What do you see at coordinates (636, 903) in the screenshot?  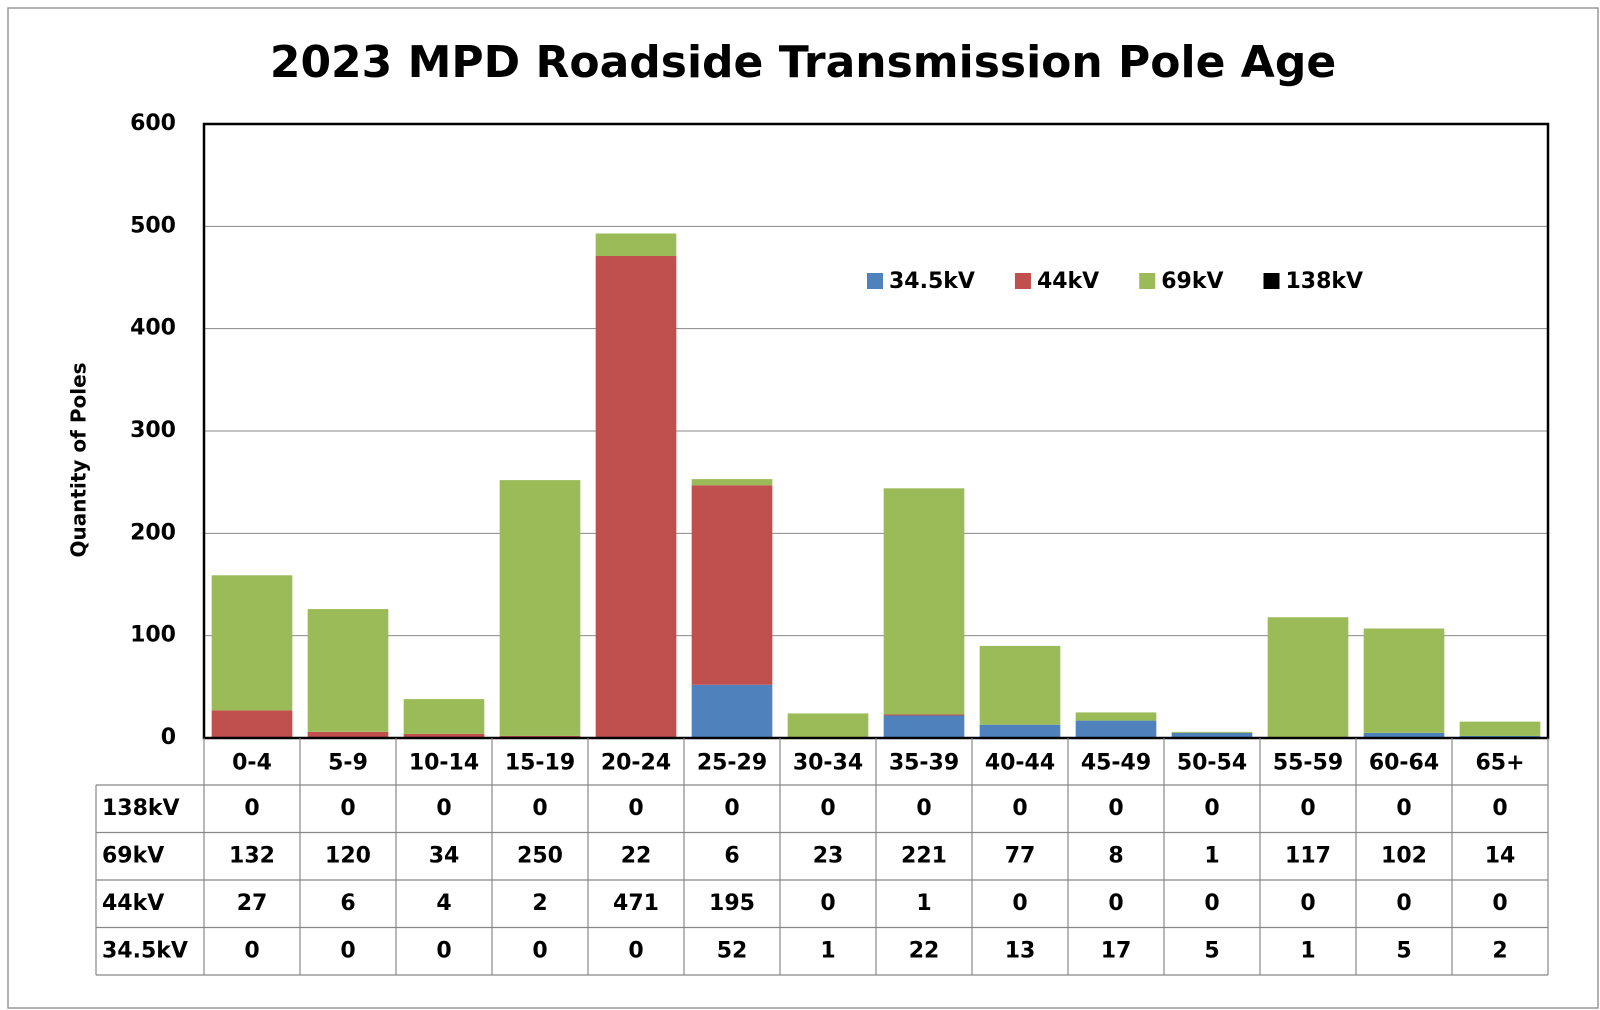 I see `table-cell: 471` at bounding box center [636, 903].